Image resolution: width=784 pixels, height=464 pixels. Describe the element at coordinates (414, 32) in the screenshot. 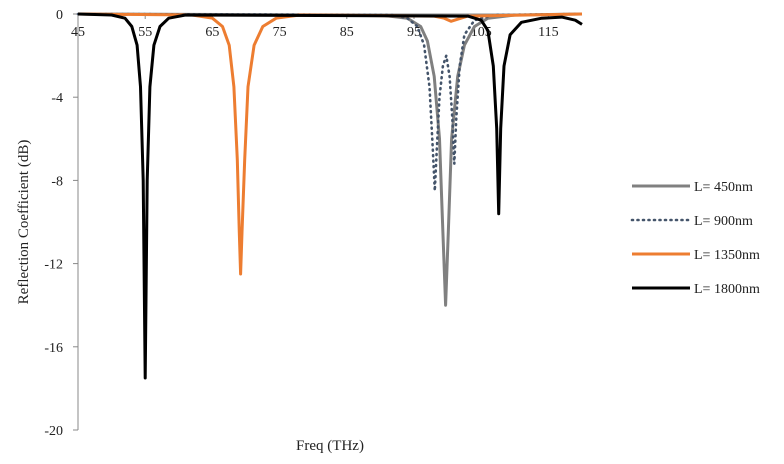

I see `x-tick-label: 95` at that location.